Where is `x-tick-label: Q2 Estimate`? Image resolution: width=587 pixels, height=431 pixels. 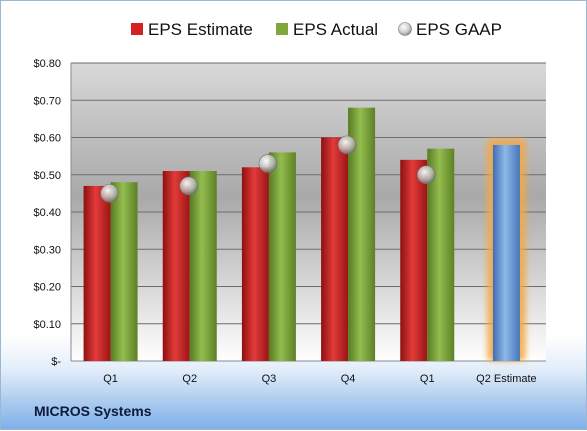 x-tick-label: Q2 Estimate is located at coordinates (506, 379).